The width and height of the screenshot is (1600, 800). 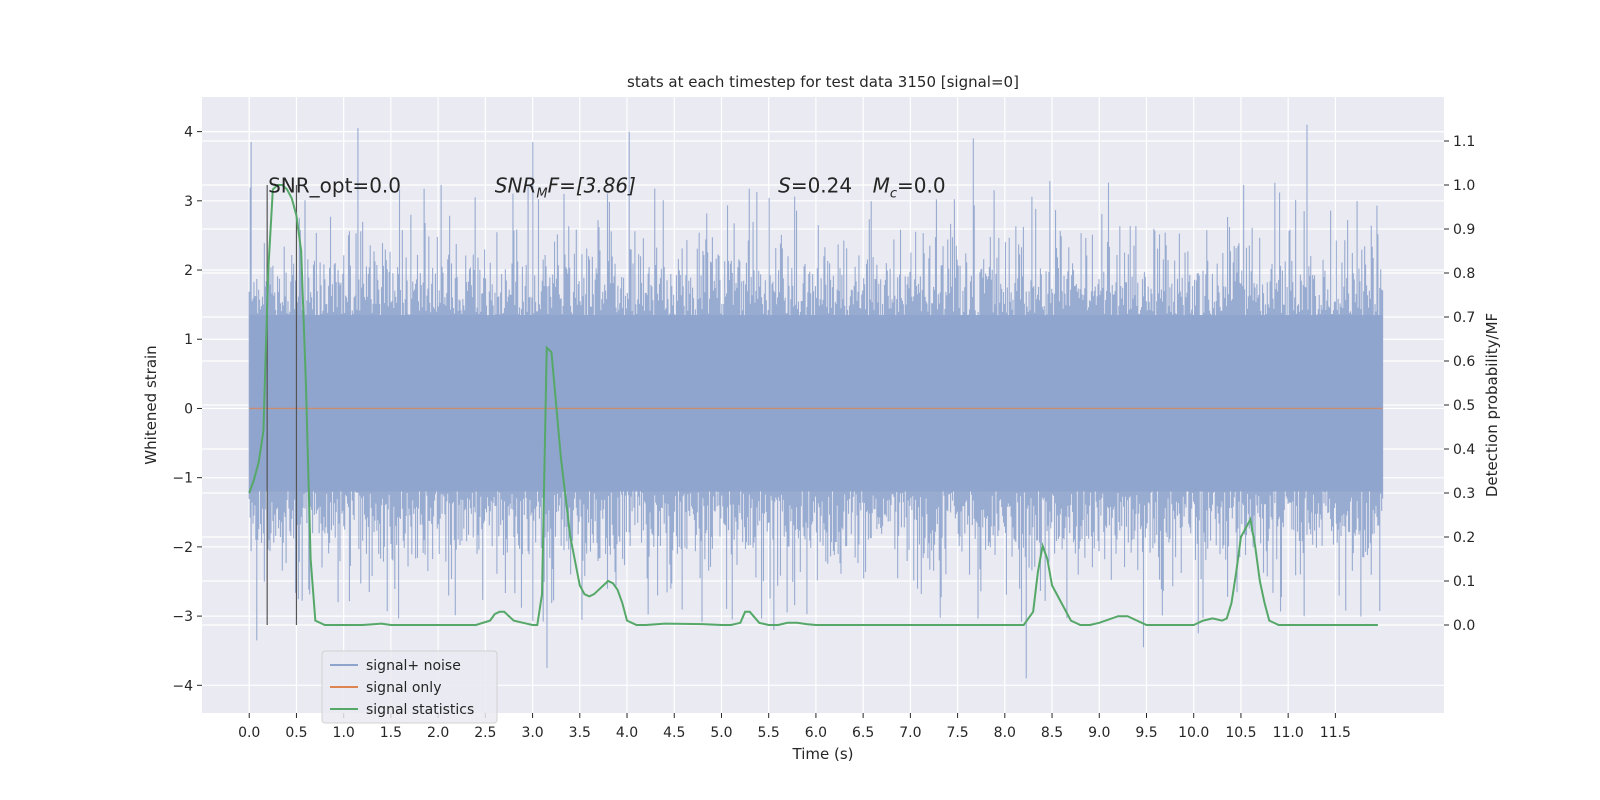 I want to click on annotation-snr-mf-sub: M, so click(x=541, y=194).